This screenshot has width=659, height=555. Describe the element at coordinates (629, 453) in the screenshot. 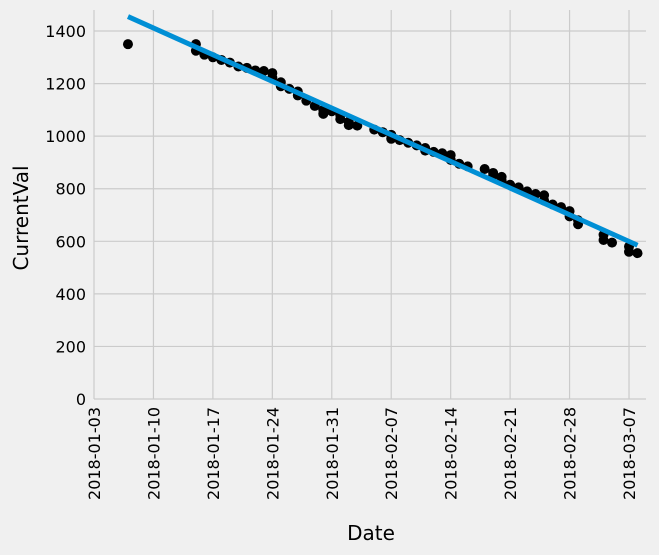

I see `x-tick-label: 2018-03-07` at that location.